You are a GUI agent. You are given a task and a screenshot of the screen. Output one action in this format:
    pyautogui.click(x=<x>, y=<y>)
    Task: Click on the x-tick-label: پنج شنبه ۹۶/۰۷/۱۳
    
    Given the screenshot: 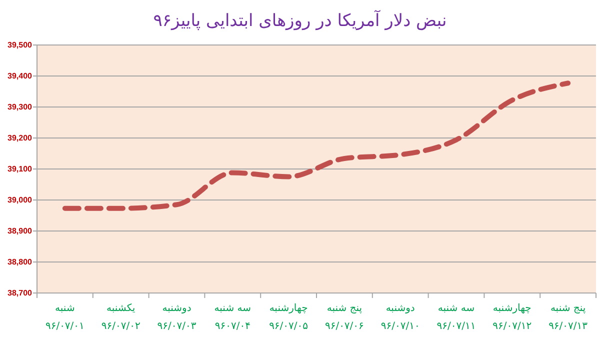 What is the action you would take?
    pyautogui.click(x=568, y=317)
    